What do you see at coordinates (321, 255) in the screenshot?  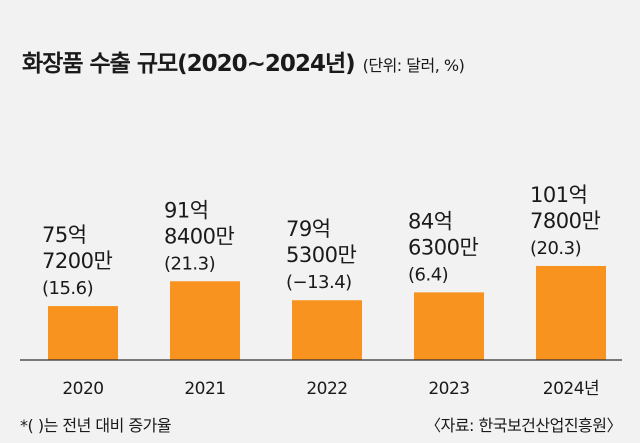 I see `value-label-remainder: 5300만` at bounding box center [321, 255].